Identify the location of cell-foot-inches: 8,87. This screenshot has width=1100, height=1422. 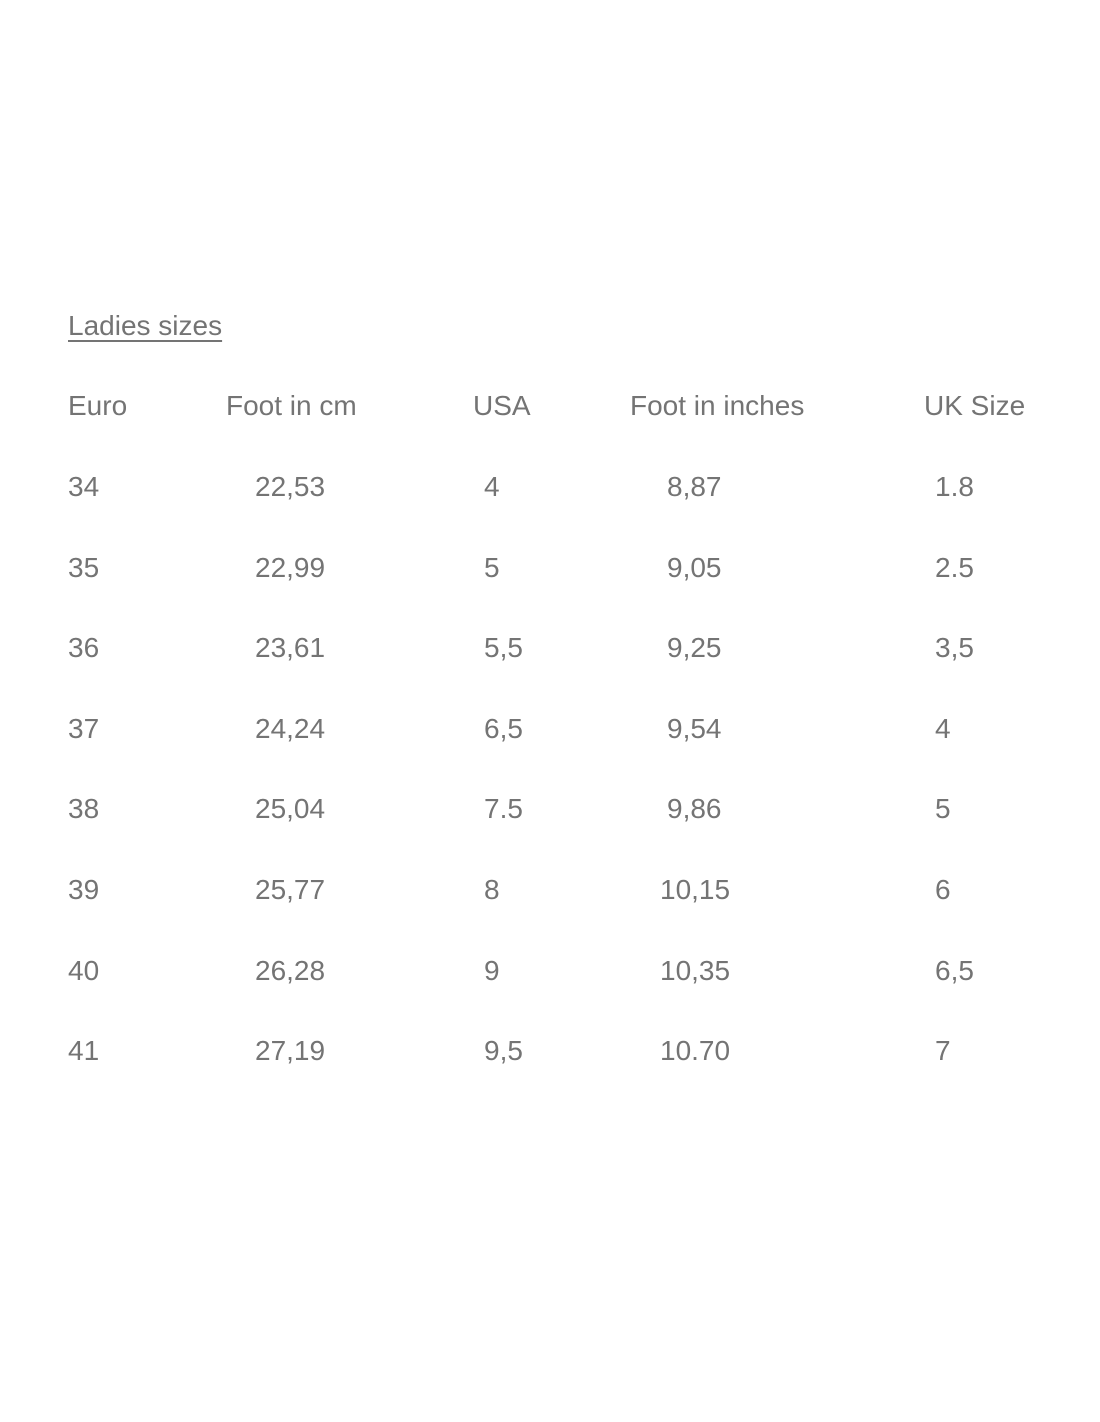
(694, 486).